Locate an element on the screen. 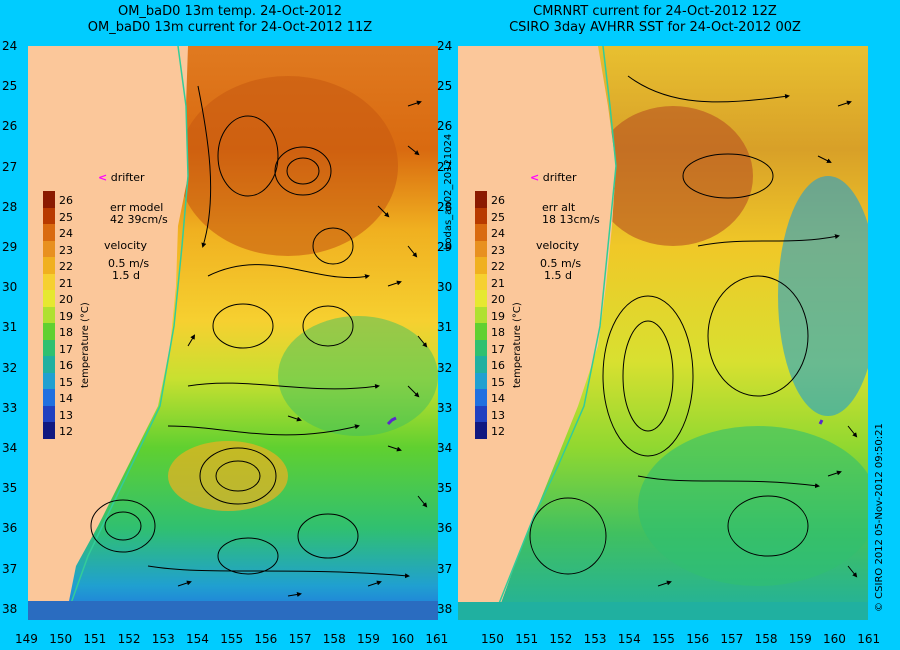 This screenshot has width=900, height=650. left-title-line2: OM_baD0 13m current for 24-Oct-2012 11Z is located at coordinates (230, 27).